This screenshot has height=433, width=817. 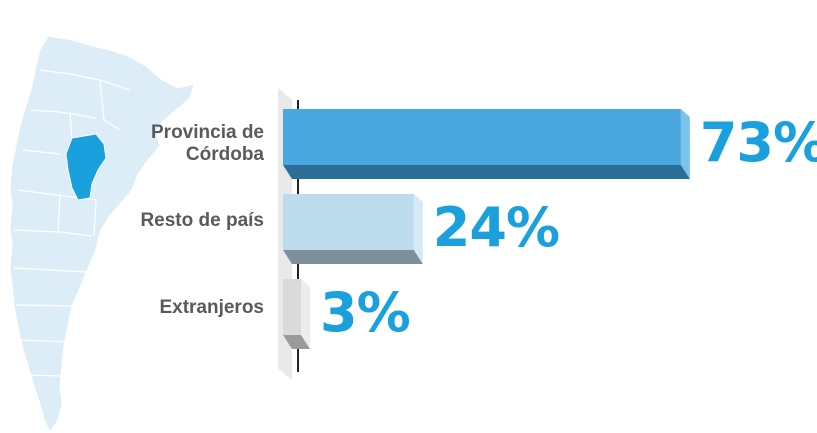 I want to click on value-label: 73%, so click(x=758, y=142).